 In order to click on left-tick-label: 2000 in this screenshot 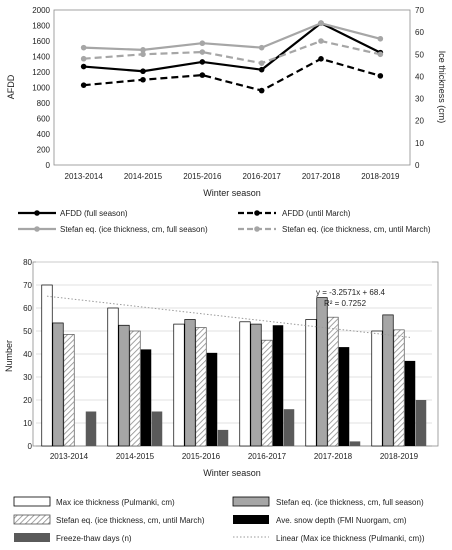, I will do `click(41, 10)`.